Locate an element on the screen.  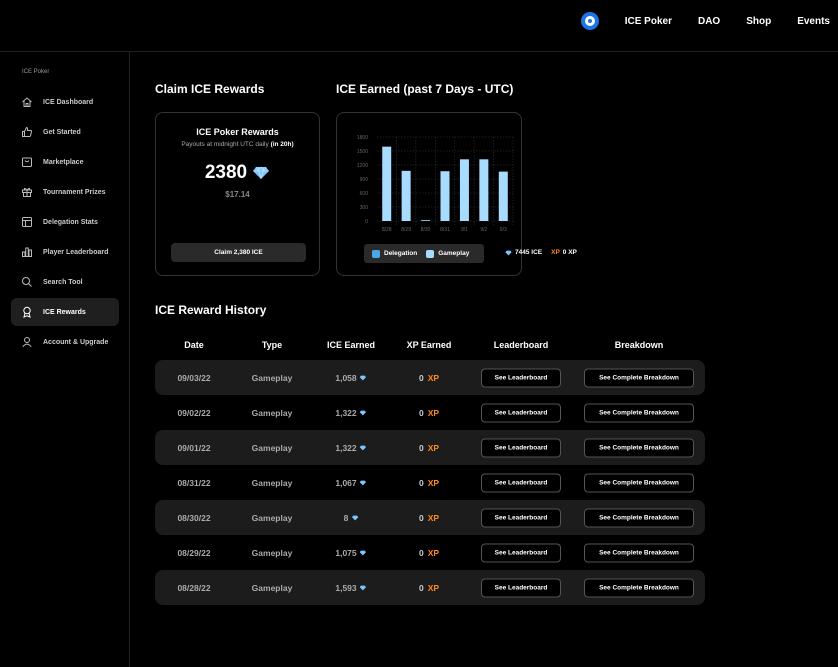
sidebar-item-search-tool: Search Tool is located at coordinates (65, 282).